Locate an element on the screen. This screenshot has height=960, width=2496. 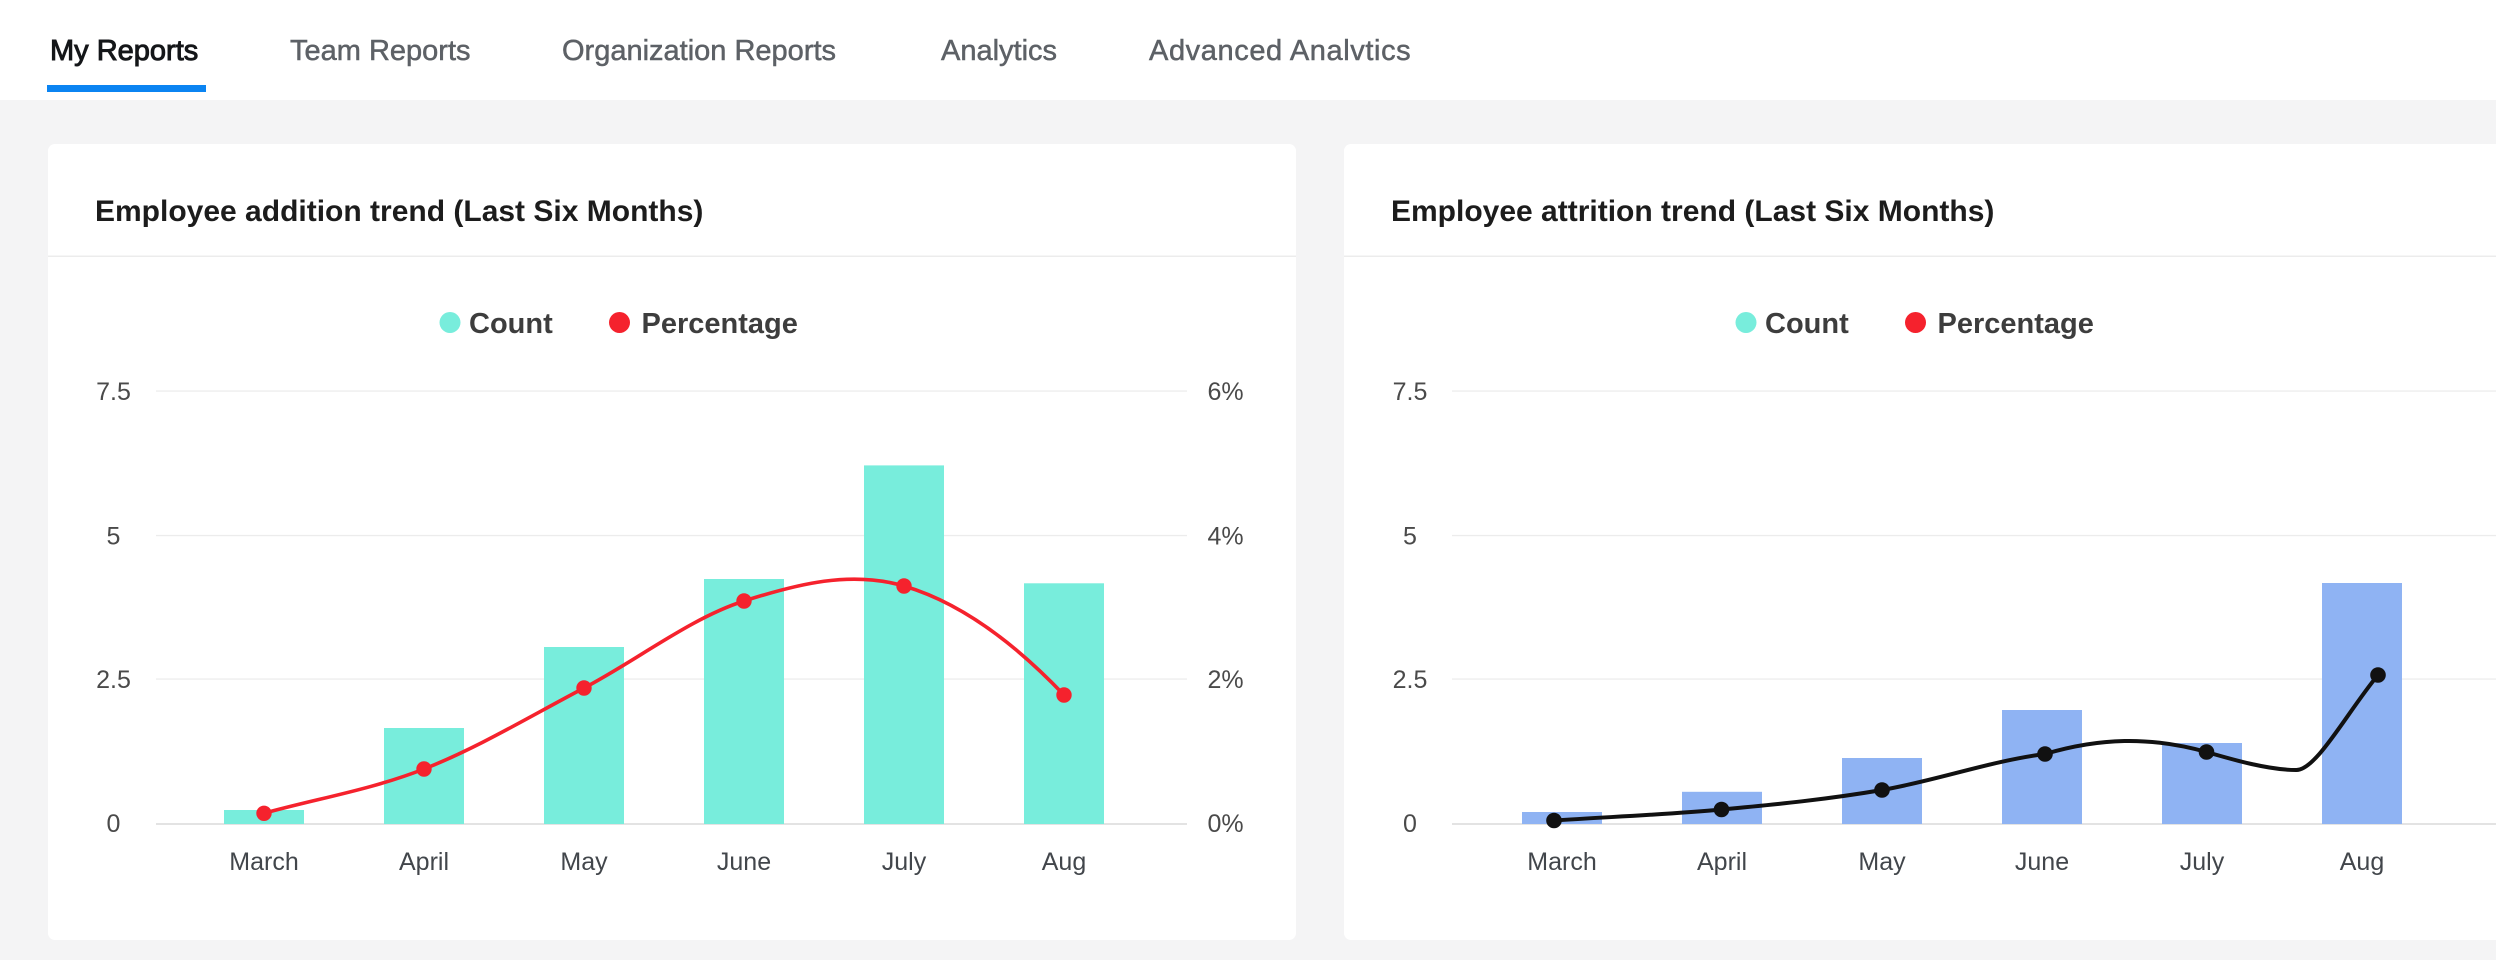
svg-text: 6% is located at coordinates (1226, 392).